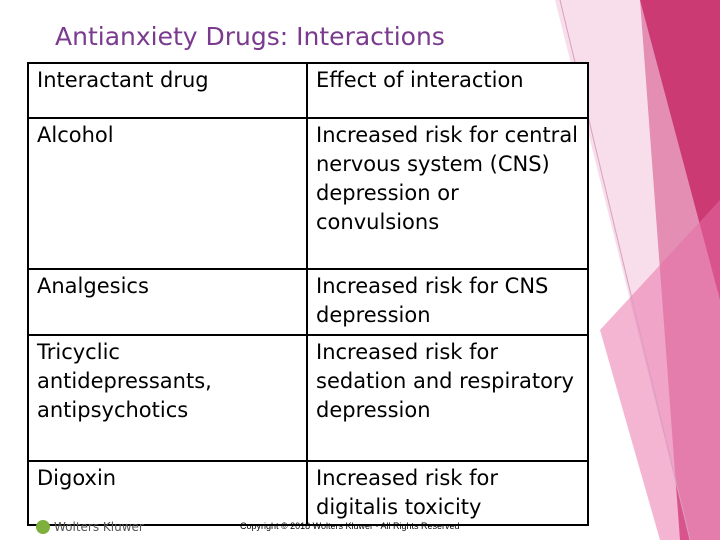  I want to click on slide-title: Antianxiety Drugs: Interactions, so click(250, 36).